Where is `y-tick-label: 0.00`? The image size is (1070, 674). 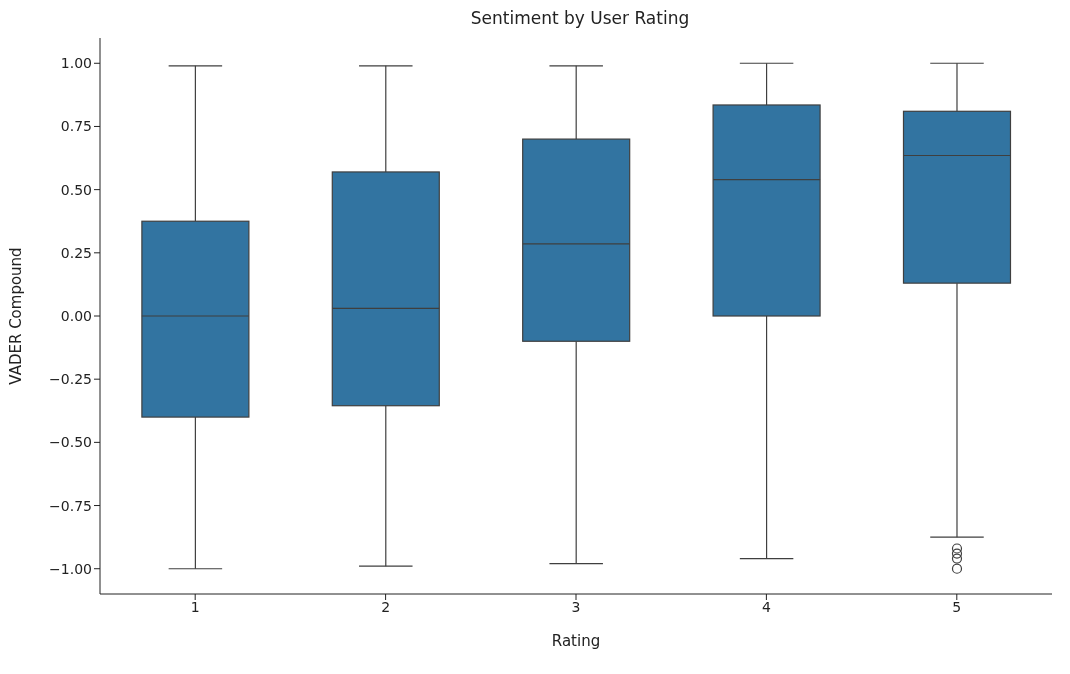 y-tick-label: 0.00 is located at coordinates (76, 315).